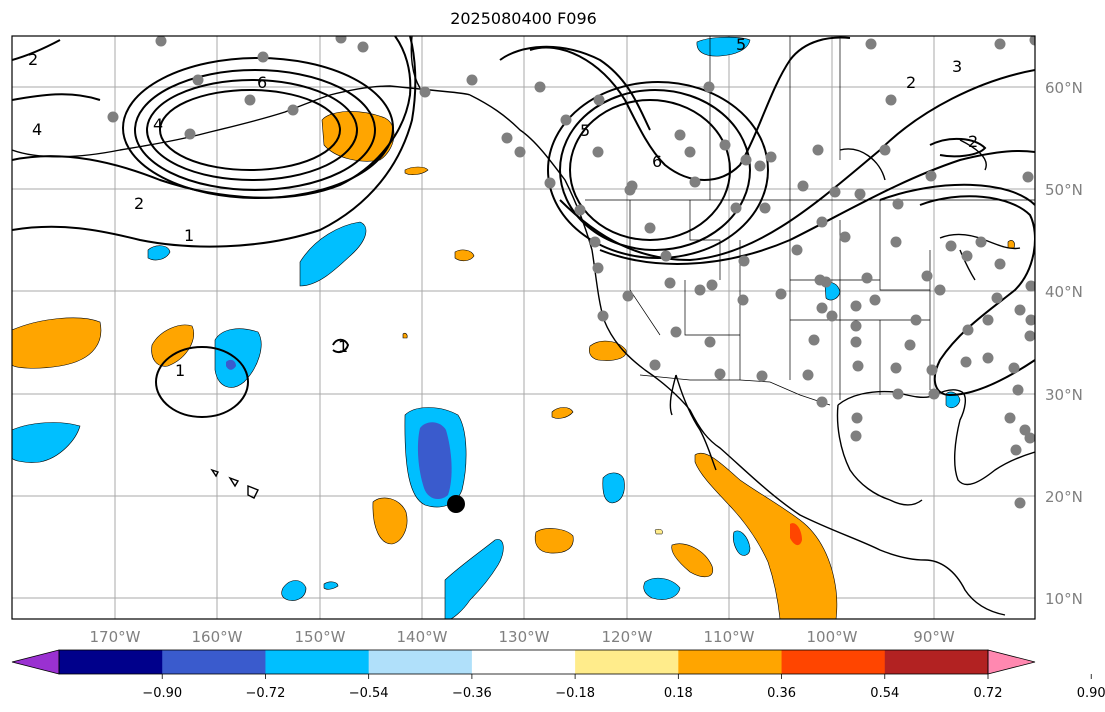  Describe the element at coordinates (472, 693) in the screenshot. I see `colorbar-tick-label: −0.36` at that location.